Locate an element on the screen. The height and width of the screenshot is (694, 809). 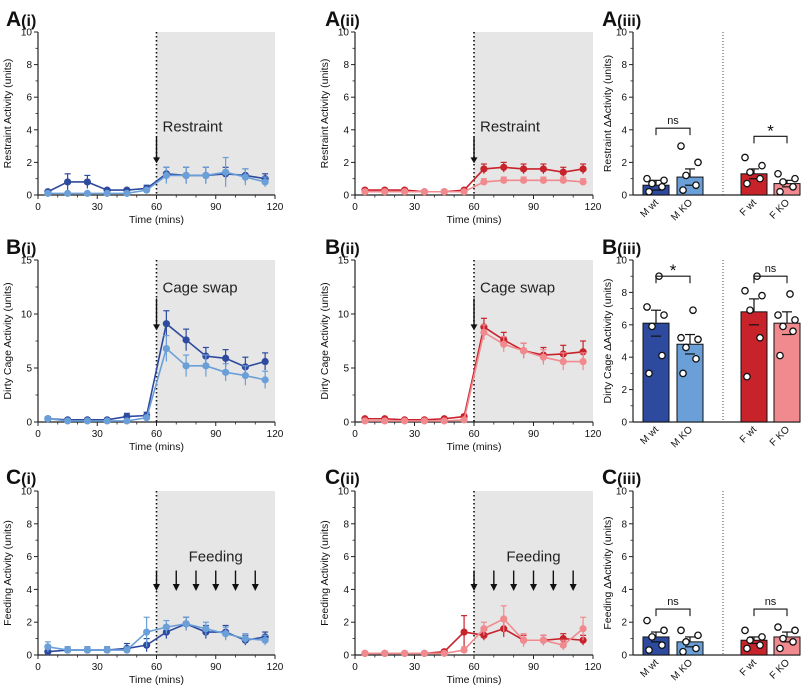
shaded-region is located at coordinates (533, 341).